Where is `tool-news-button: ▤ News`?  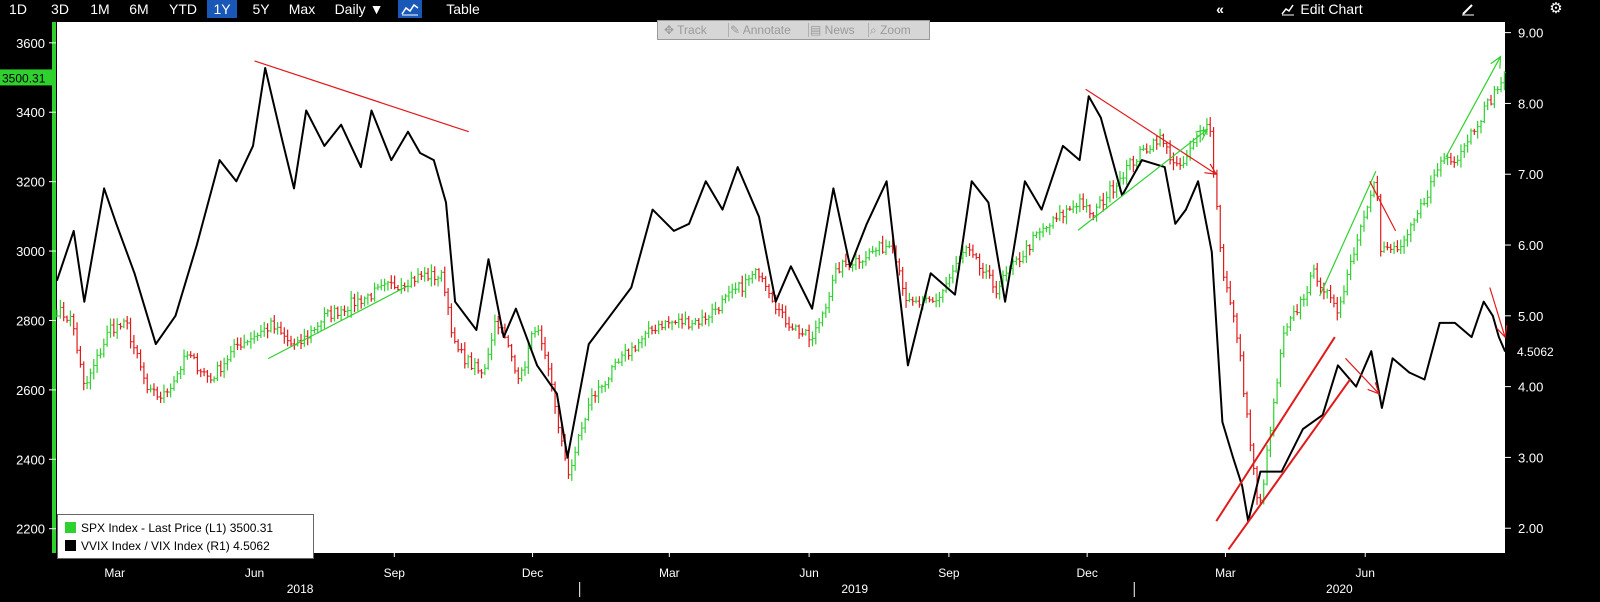 tool-news-button: ▤ News is located at coordinates (839, 30).